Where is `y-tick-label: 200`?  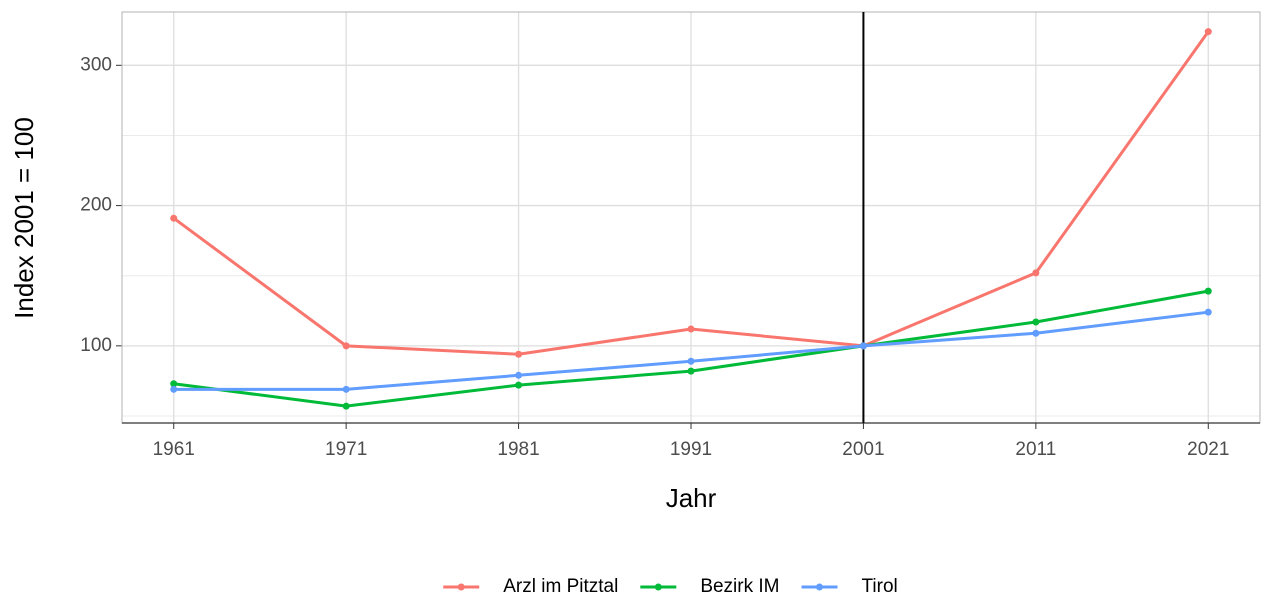 y-tick-label: 200 is located at coordinates (96, 205).